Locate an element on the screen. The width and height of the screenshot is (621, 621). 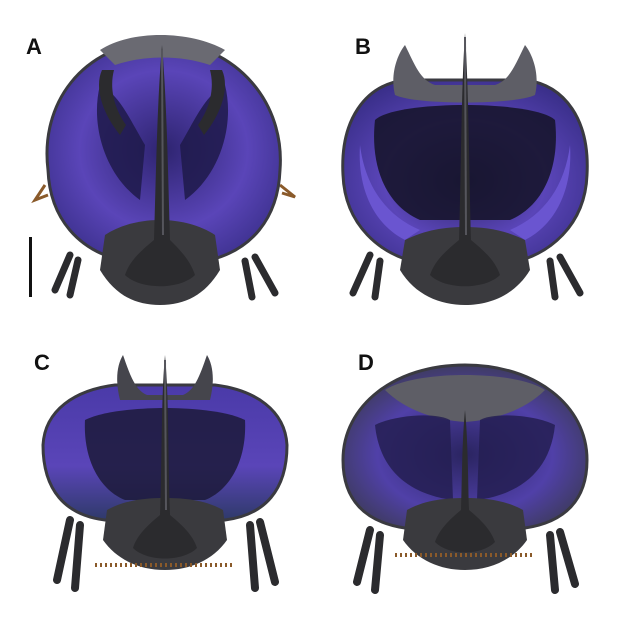
panel-label-c: C is located at coordinates (42, 362).